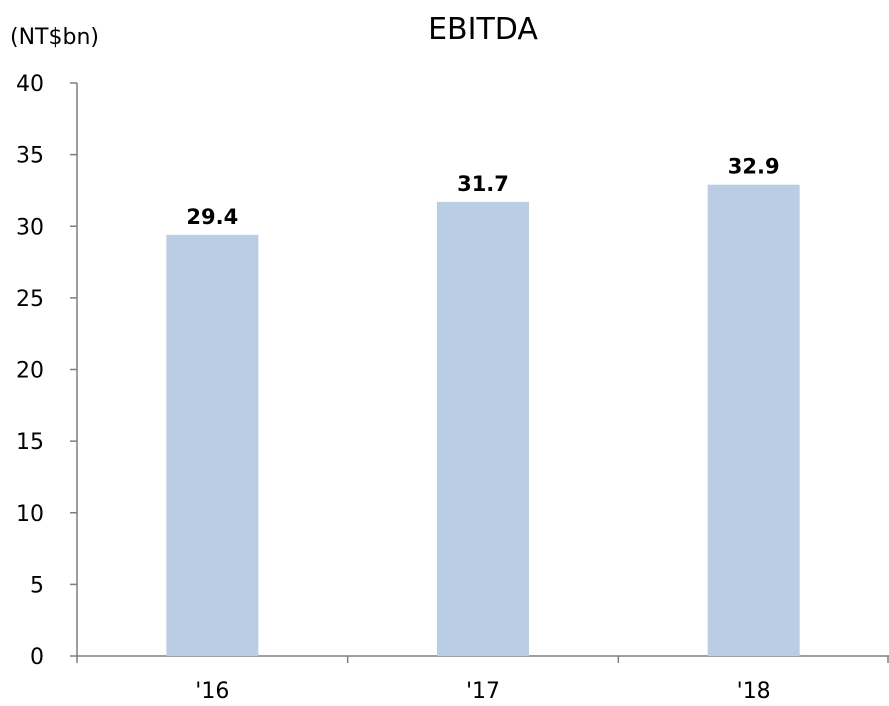  I want to click on x-tick-label: '17, so click(483, 691).